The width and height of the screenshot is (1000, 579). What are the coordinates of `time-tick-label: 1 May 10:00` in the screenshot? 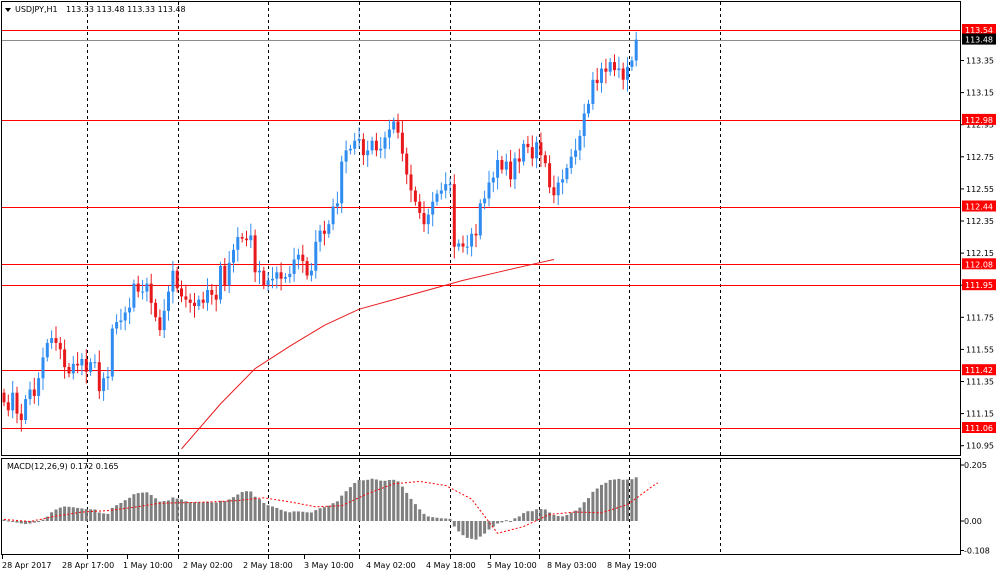 It's located at (148, 565).